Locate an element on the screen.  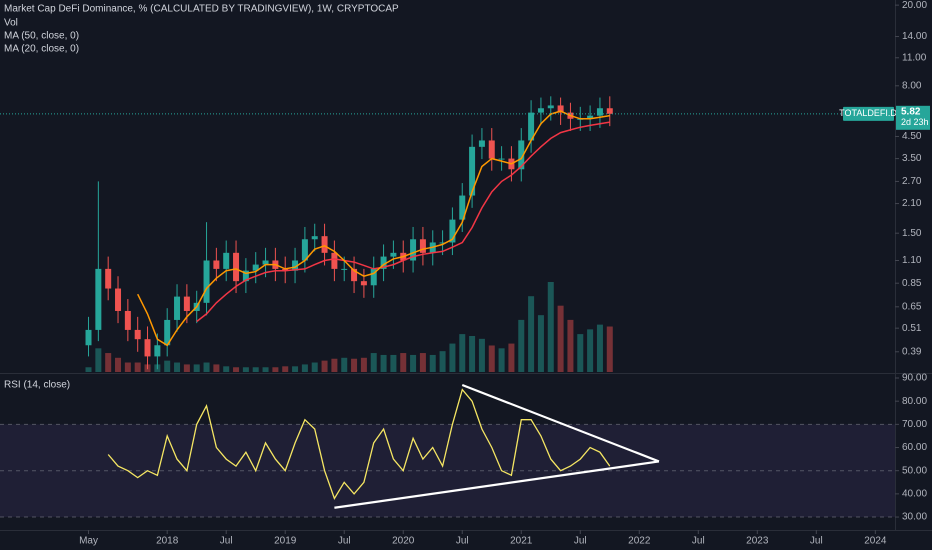
rsi-line is located at coordinates (359, 444).